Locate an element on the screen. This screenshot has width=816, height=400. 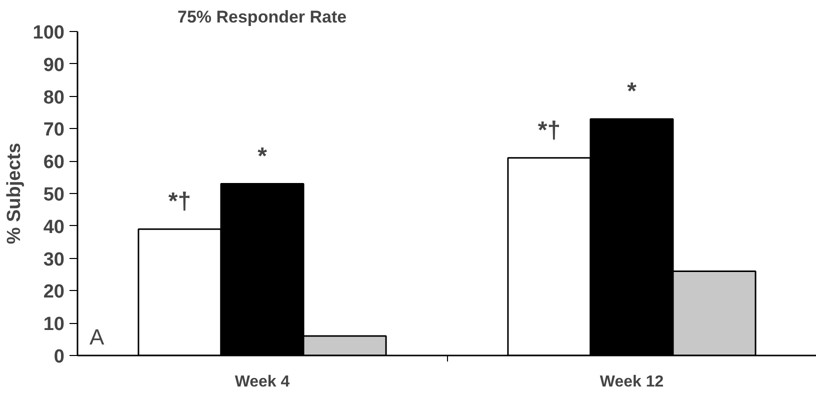
y-tick-label: 20 is located at coordinates (54, 292).